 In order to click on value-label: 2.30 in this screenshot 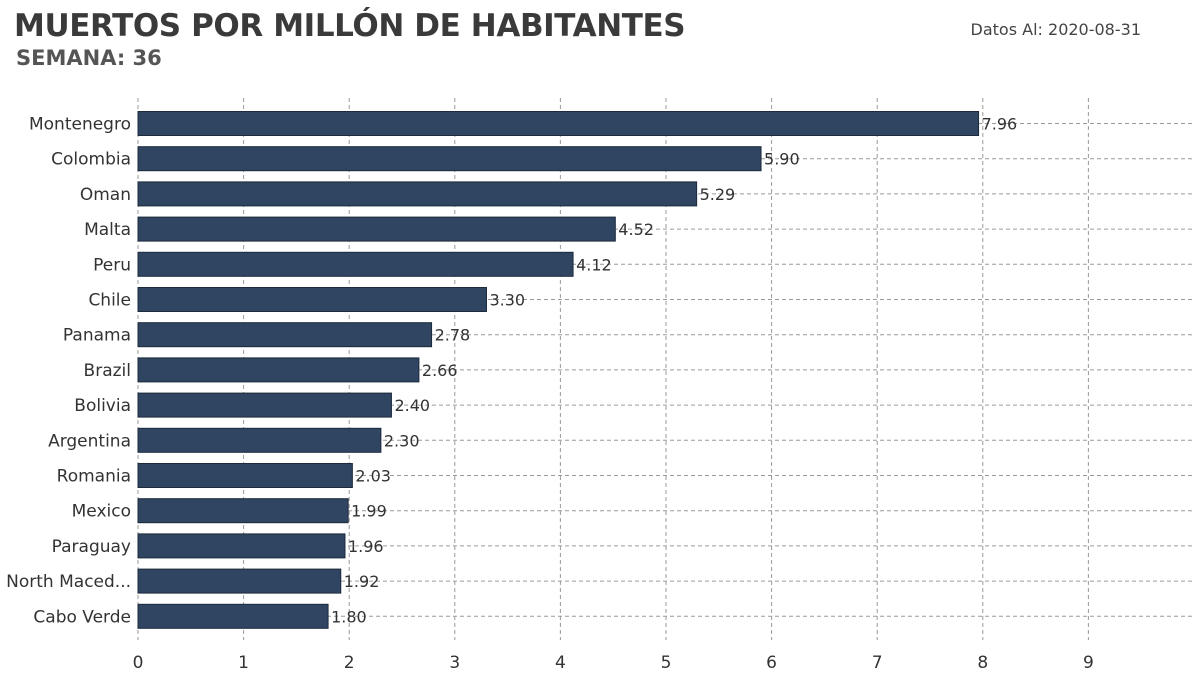, I will do `click(402, 440)`.